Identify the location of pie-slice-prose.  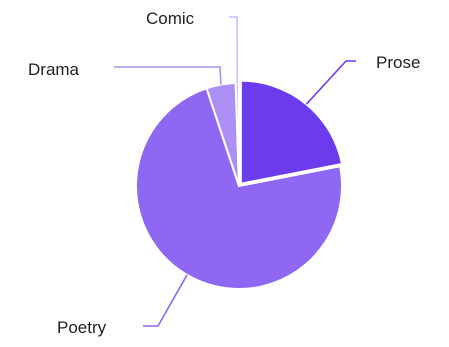
(291, 132).